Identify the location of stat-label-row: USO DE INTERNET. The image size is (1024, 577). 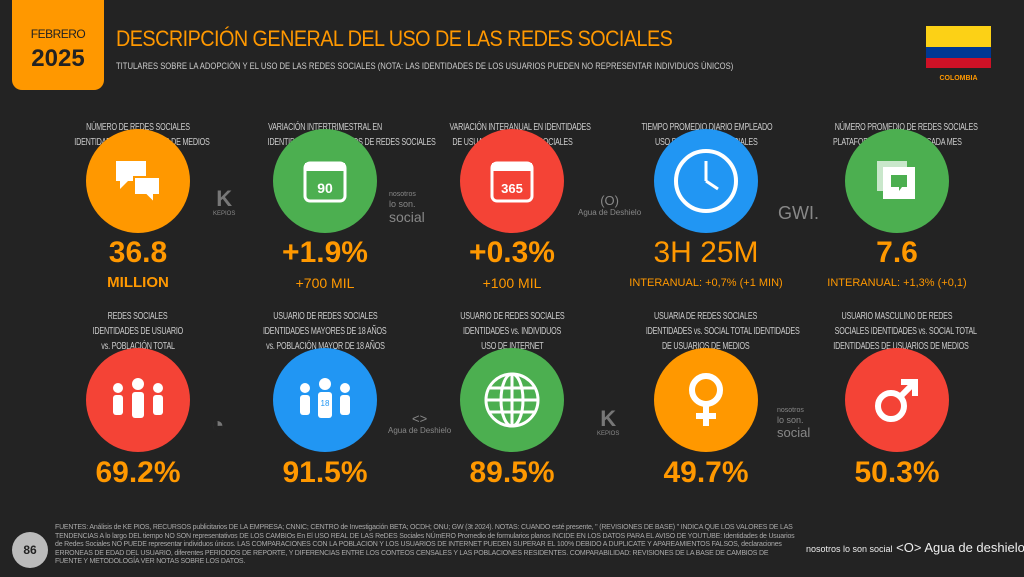
(512, 346).